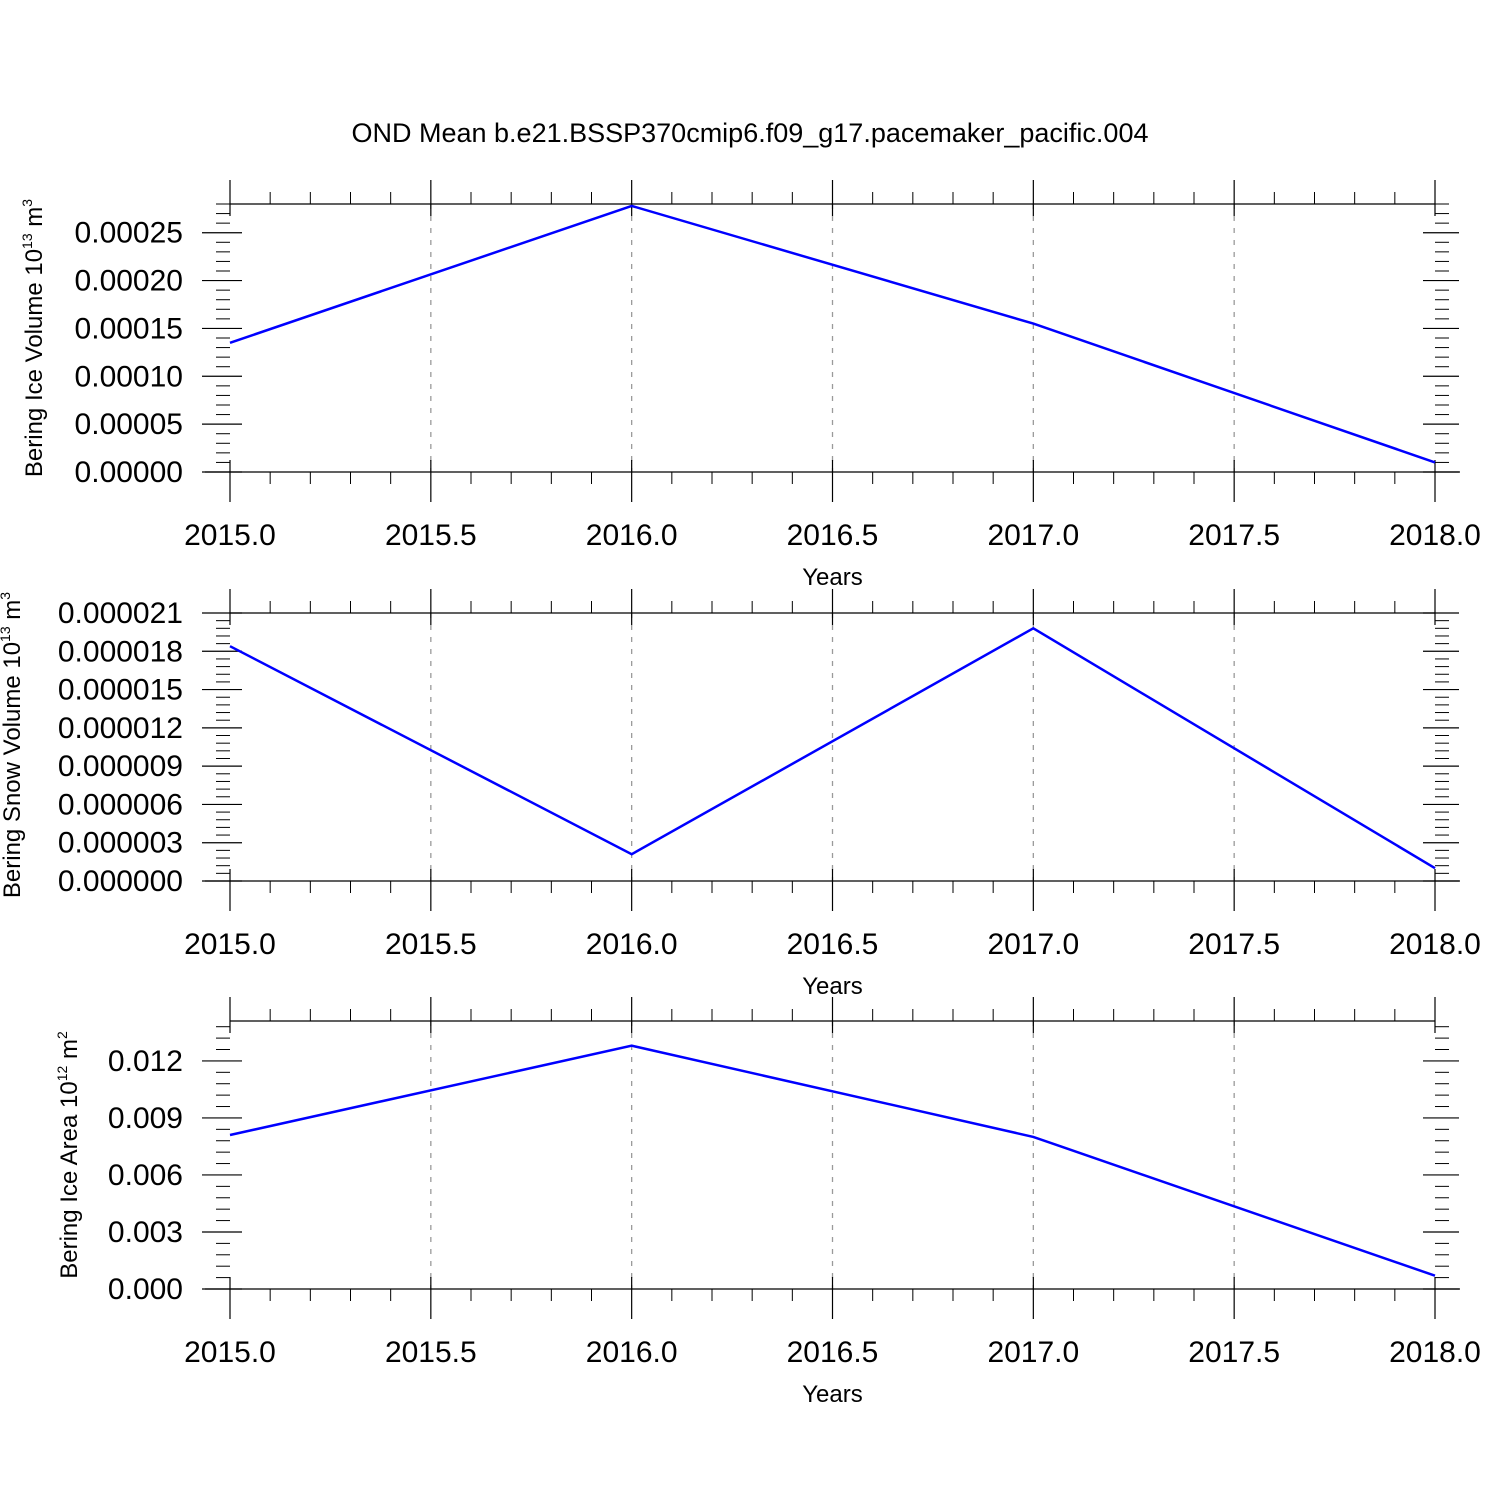 The image size is (1500, 1500). Describe the element at coordinates (120, 843) in the screenshot. I see `y-tick-label: 0.000003` at that location.